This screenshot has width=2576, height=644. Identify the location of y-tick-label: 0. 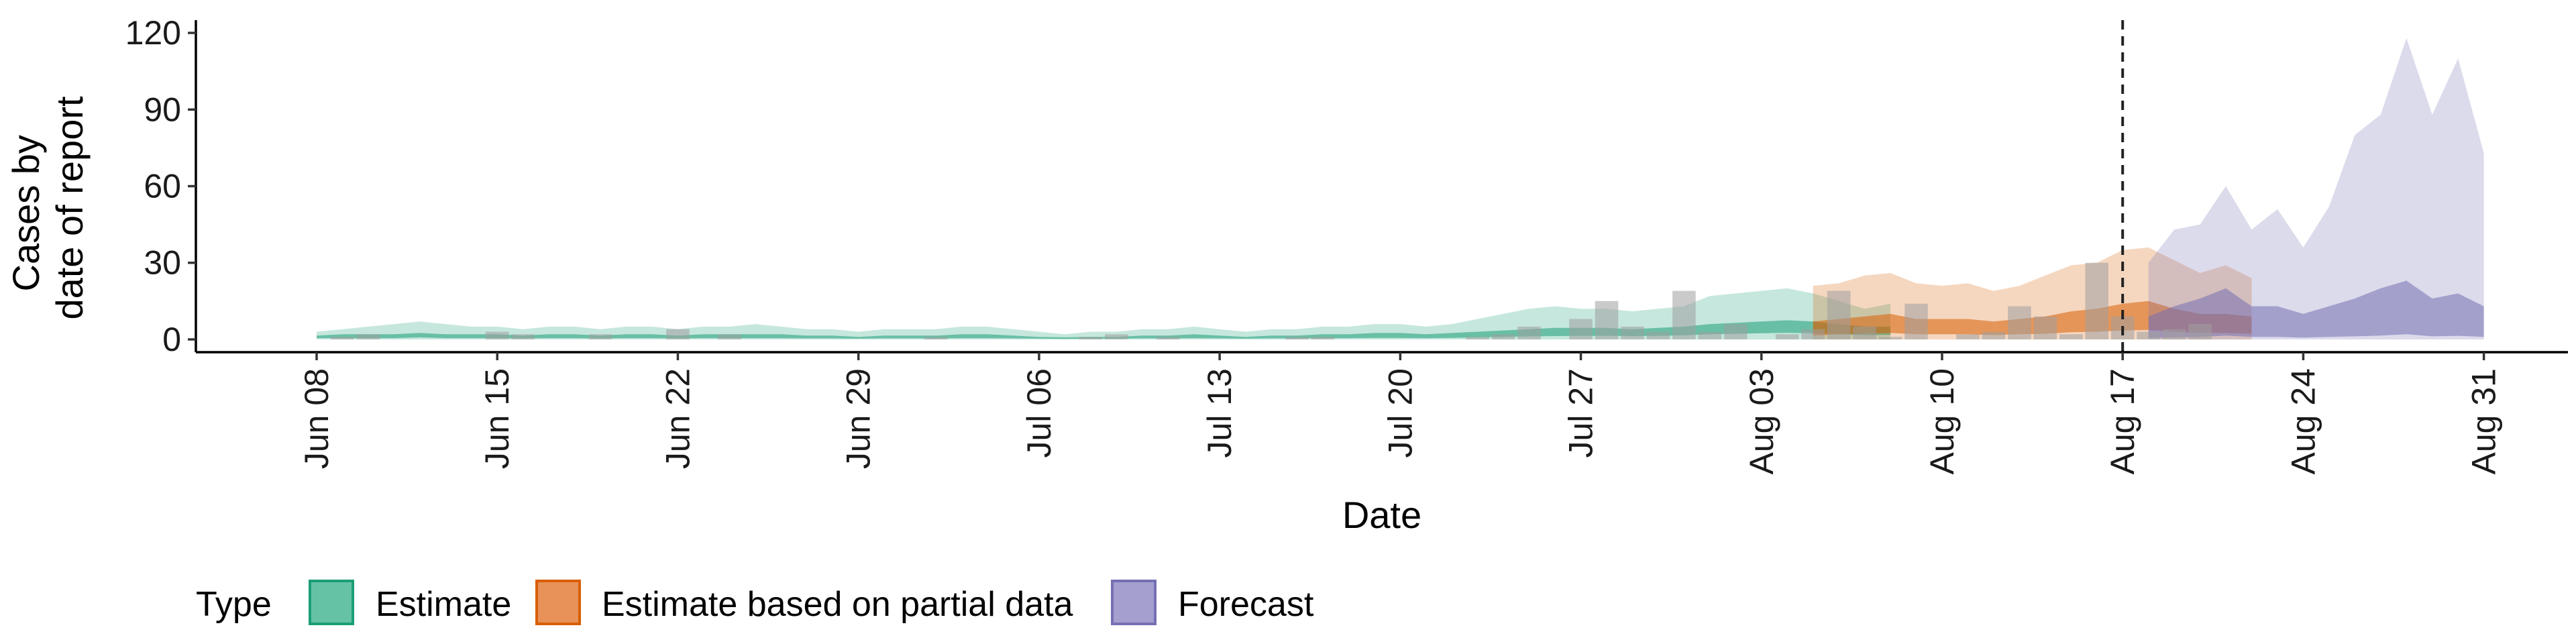
(171, 339).